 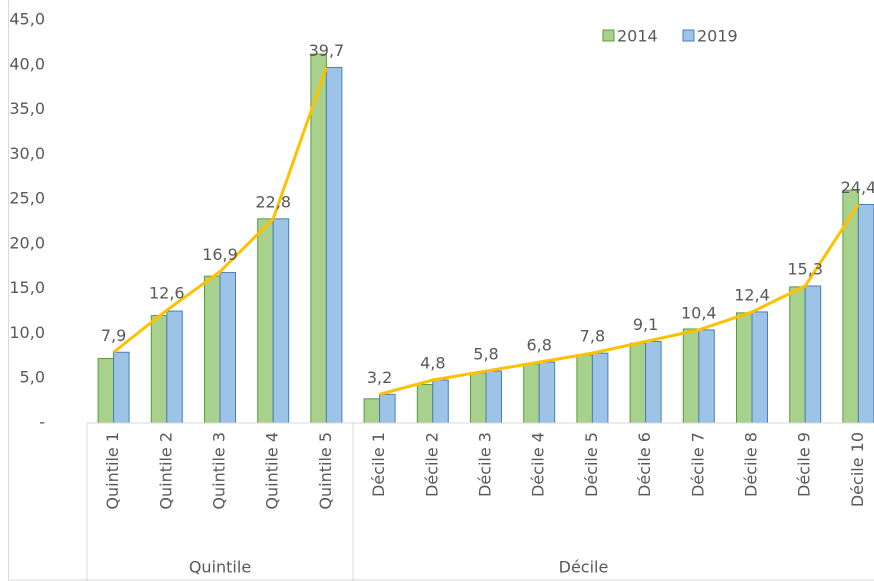 What do you see at coordinates (112, 471) in the screenshot?
I see `x-tick-label: Quintile 1` at bounding box center [112, 471].